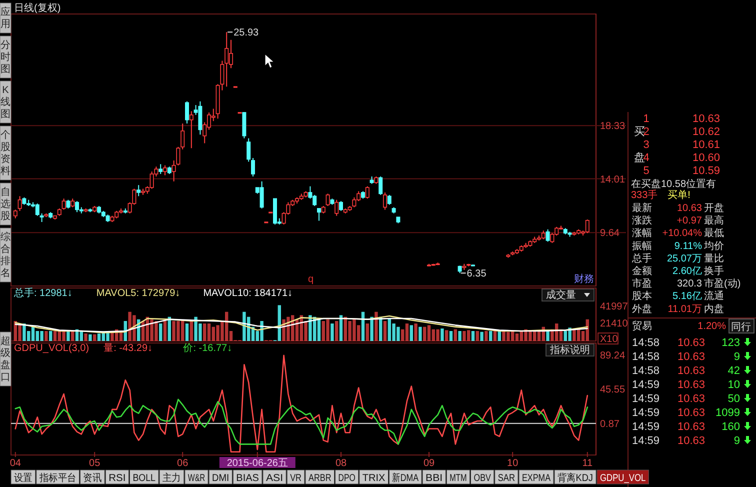 This screenshot has width=756, height=487. Describe the element at coordinates (577, 478) in the screenshot. I see `text: 背离KDJ` at that location.